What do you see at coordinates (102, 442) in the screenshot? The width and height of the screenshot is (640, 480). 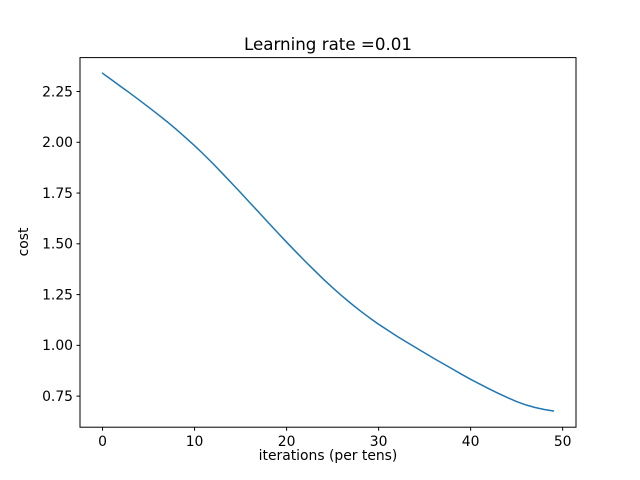 I see `x-tick-label: 0` at bounding box center [102, 442].